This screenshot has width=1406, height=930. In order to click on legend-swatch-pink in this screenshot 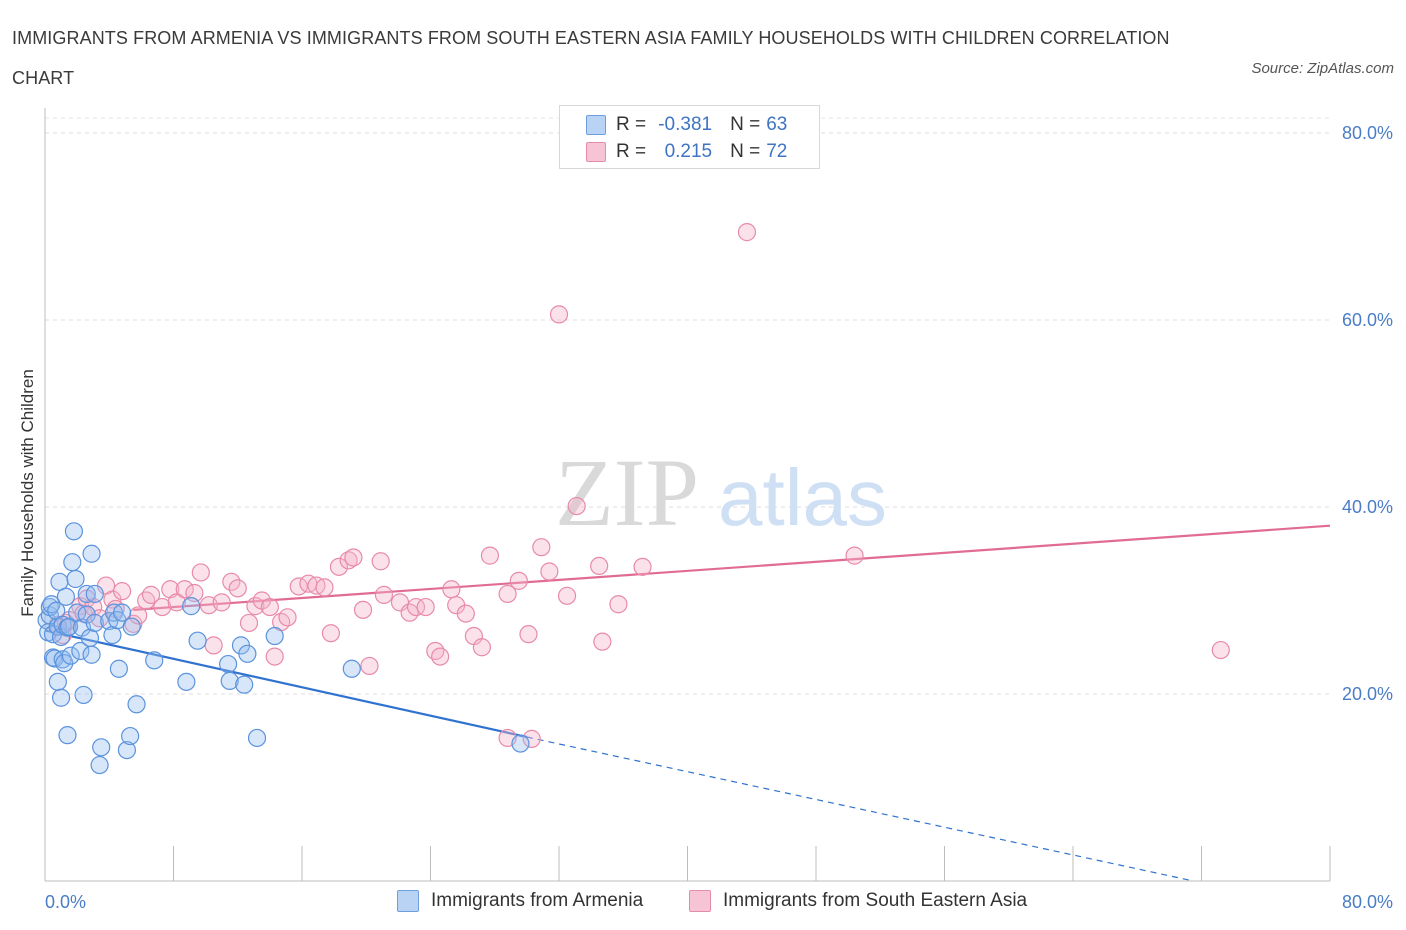, I will do `click(596, 152)`.